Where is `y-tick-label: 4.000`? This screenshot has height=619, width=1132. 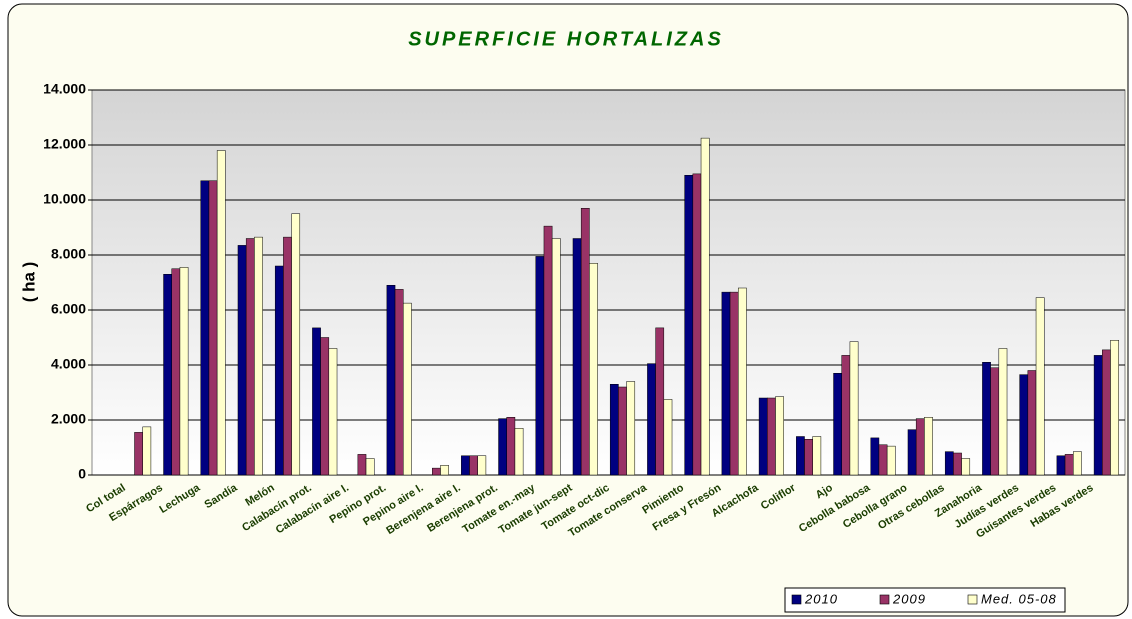 y-tick-label: 4.000 is located at coordinates (68, 364).